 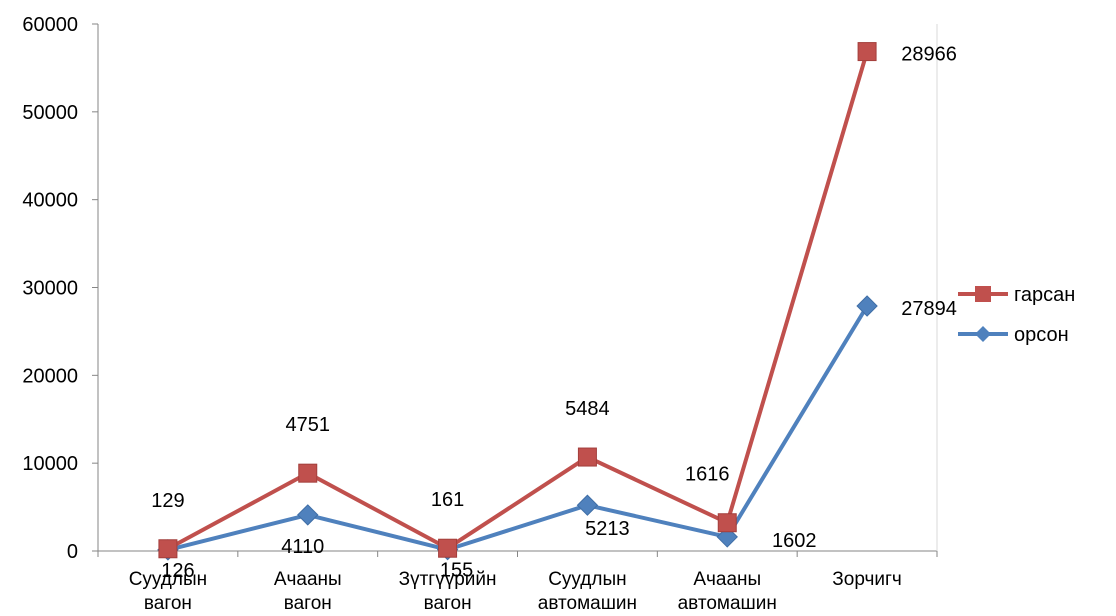 I want to click on data-label-orson: 4110, so click(x=302, y=547).